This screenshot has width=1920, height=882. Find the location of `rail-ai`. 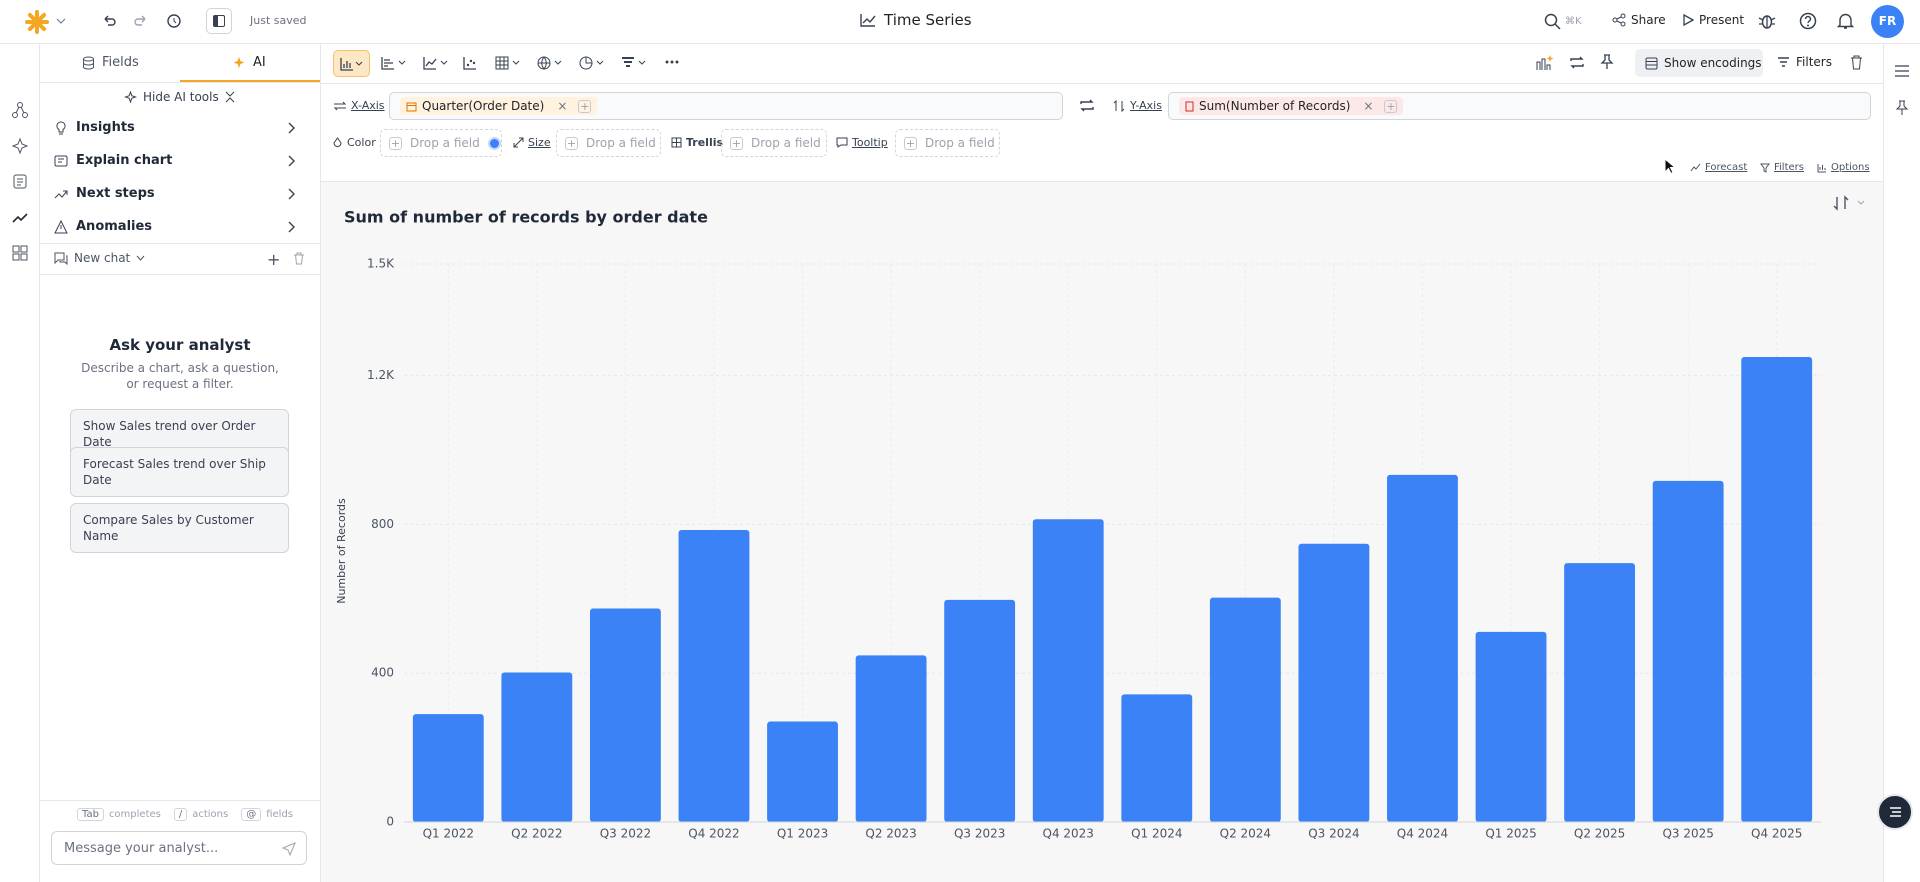

rail-ai is located at coordinates (20, 146).